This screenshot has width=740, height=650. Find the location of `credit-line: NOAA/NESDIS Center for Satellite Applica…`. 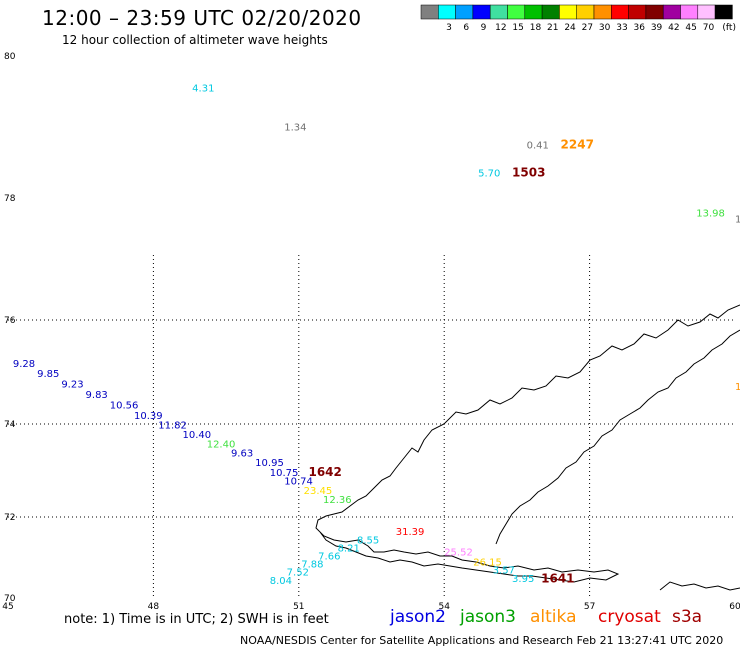

credit-line: NOAA/NESDIS Center for Satellite Applica… is located at coordinates (482, 640).